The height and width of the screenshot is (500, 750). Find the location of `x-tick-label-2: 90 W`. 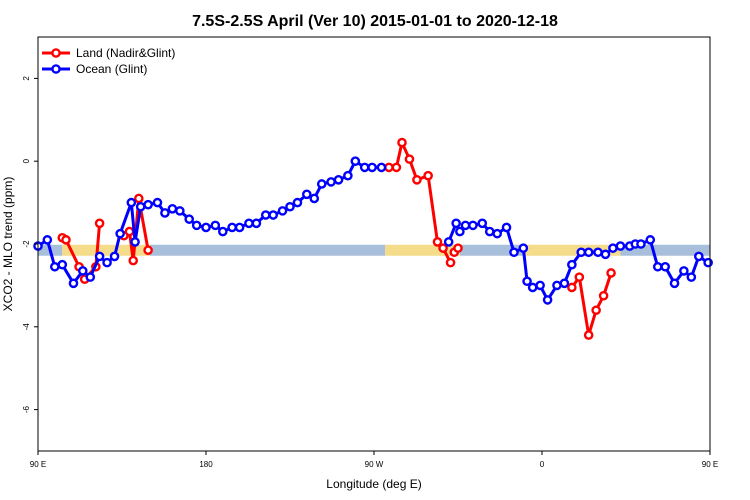

x-tick-label-2: 90 W is located at coordinates (374, 464).